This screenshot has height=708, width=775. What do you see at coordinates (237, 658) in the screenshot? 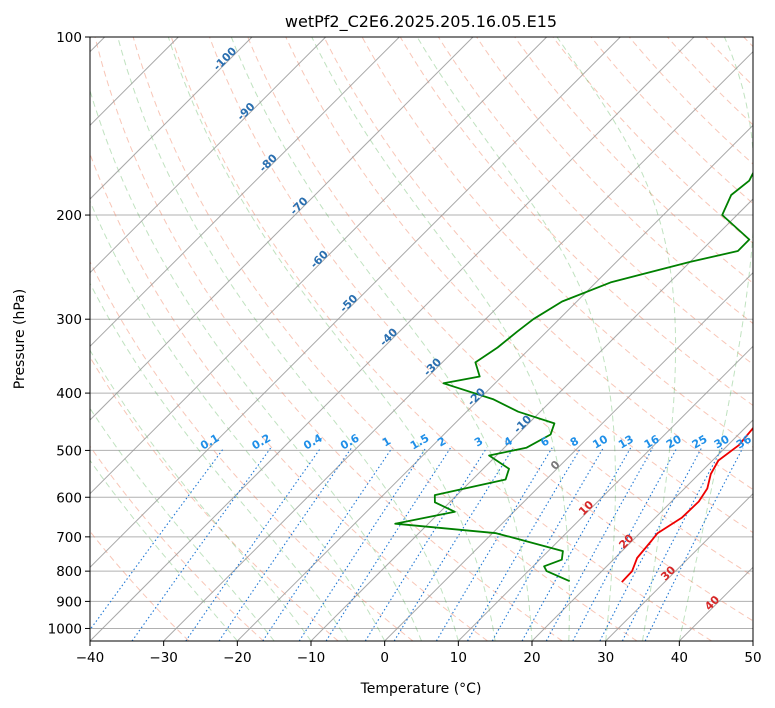
I see `x-tick-label: −20` at bounding box center [237, 658].